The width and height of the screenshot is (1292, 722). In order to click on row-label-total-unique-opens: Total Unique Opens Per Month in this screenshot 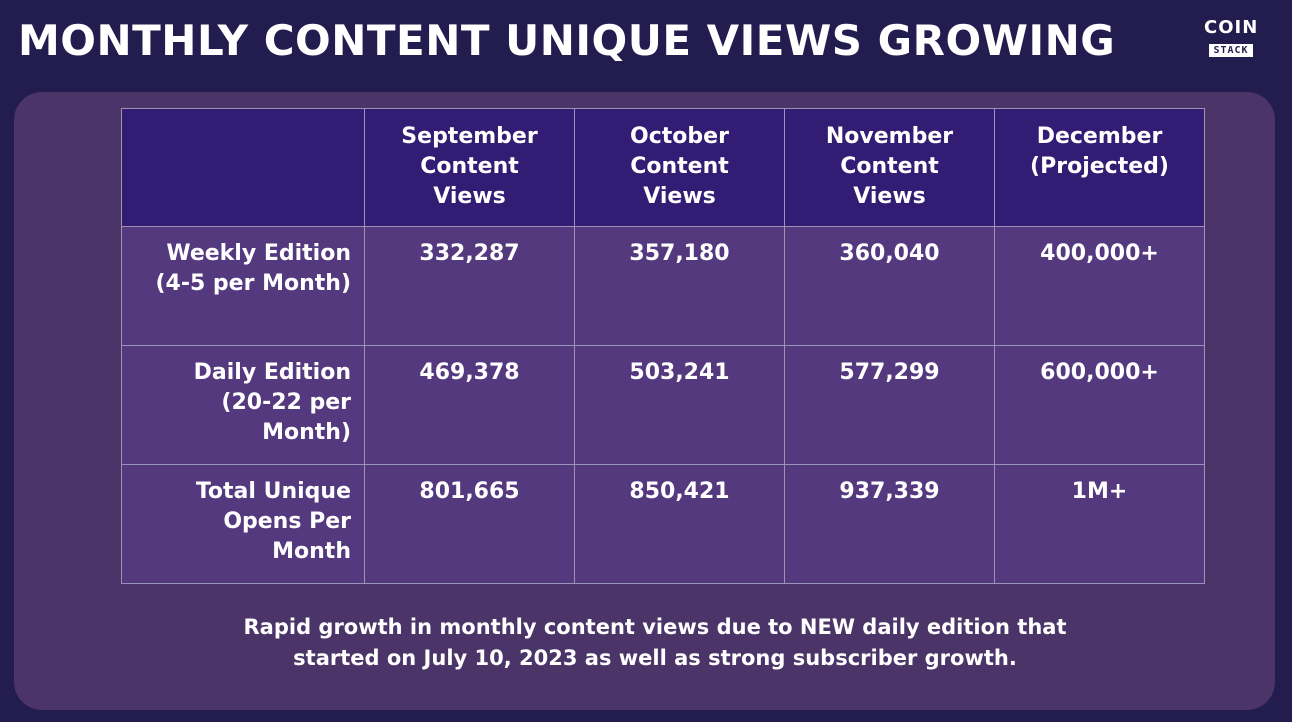, I will do `click(243, 524)`.